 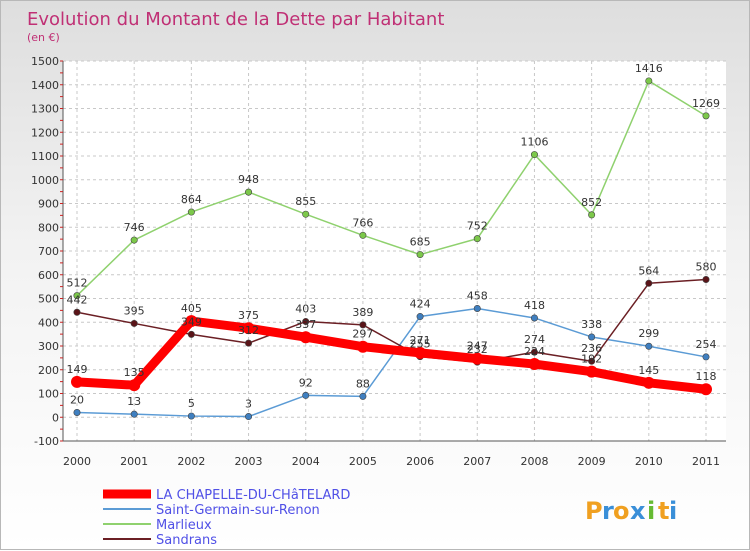 What do you see at coordinates (134, 310) in the screenshot?
I see `data-label: 395` at bounding box center [134, 310].